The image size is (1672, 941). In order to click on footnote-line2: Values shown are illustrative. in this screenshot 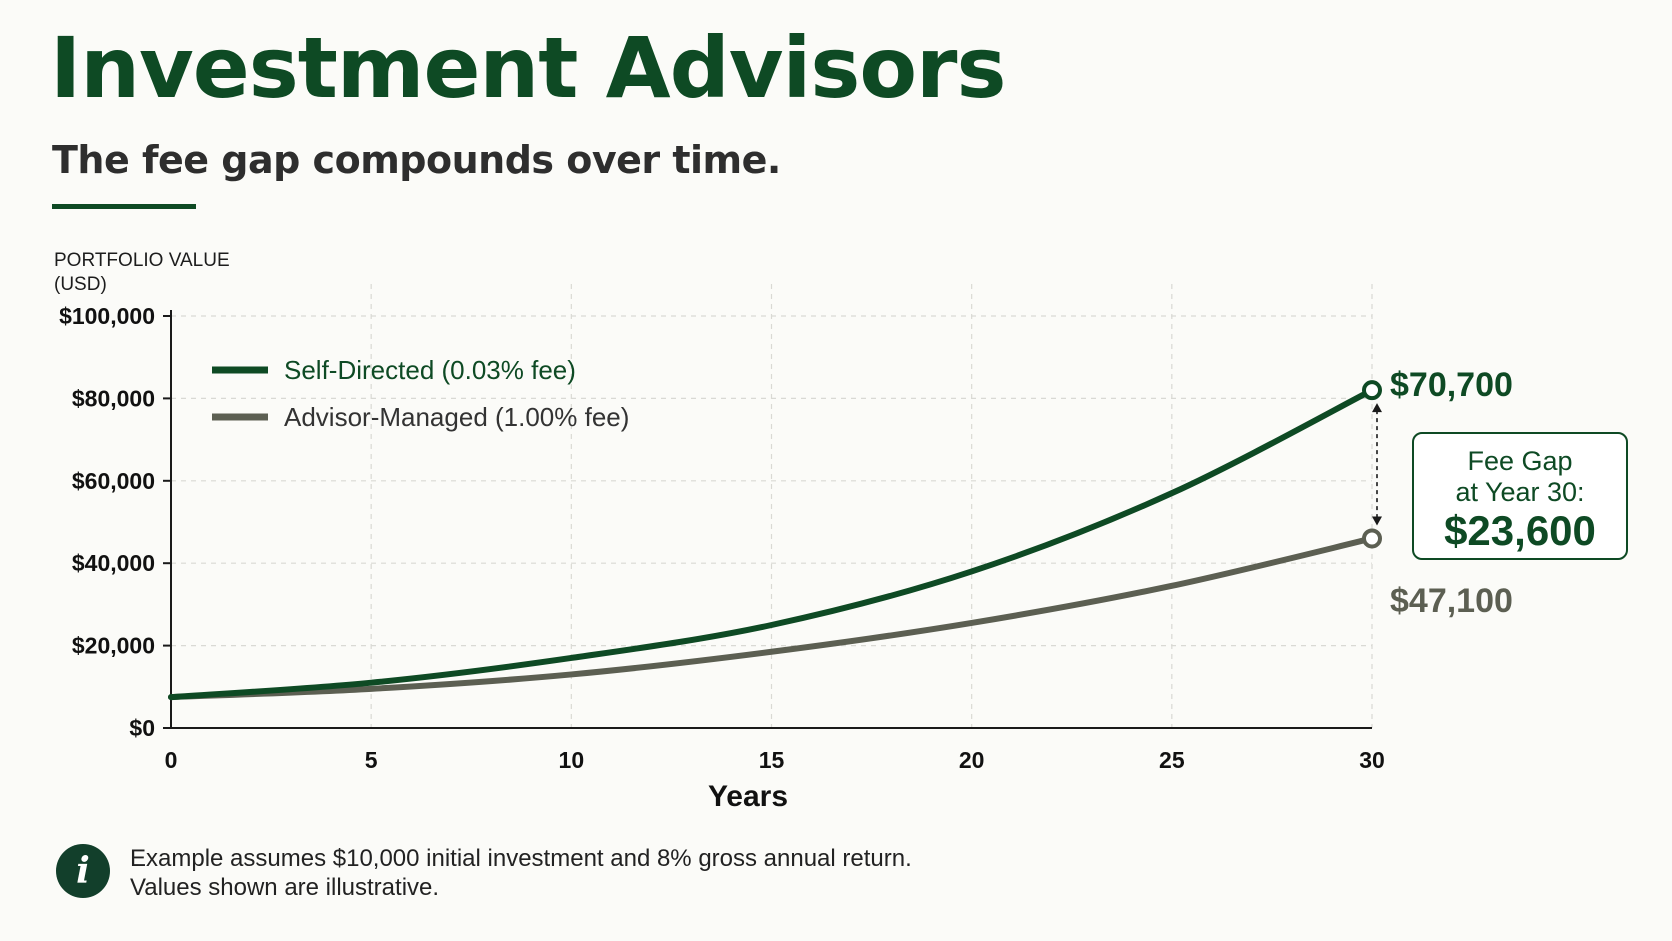, I will do `click(285, 887)`.